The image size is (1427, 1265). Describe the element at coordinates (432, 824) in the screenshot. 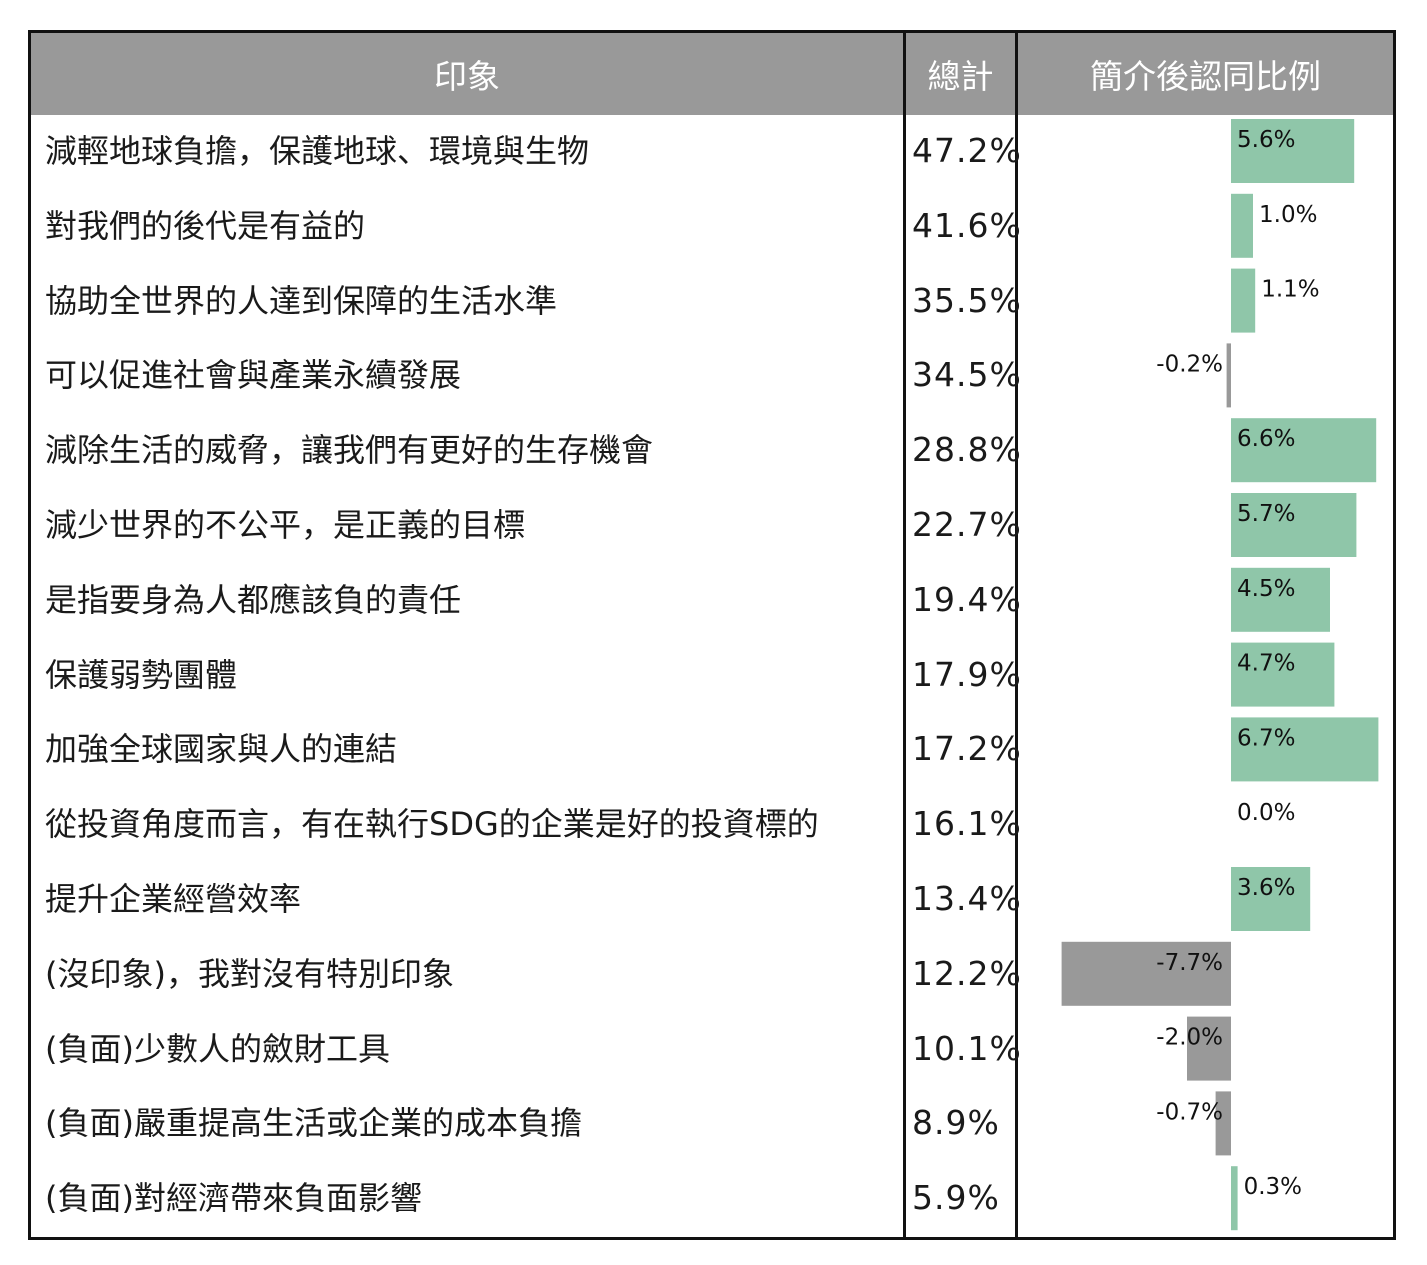

I see `row-label: 從投資角度而言，有在執行SDG的企業是好的投資標的` at that location.